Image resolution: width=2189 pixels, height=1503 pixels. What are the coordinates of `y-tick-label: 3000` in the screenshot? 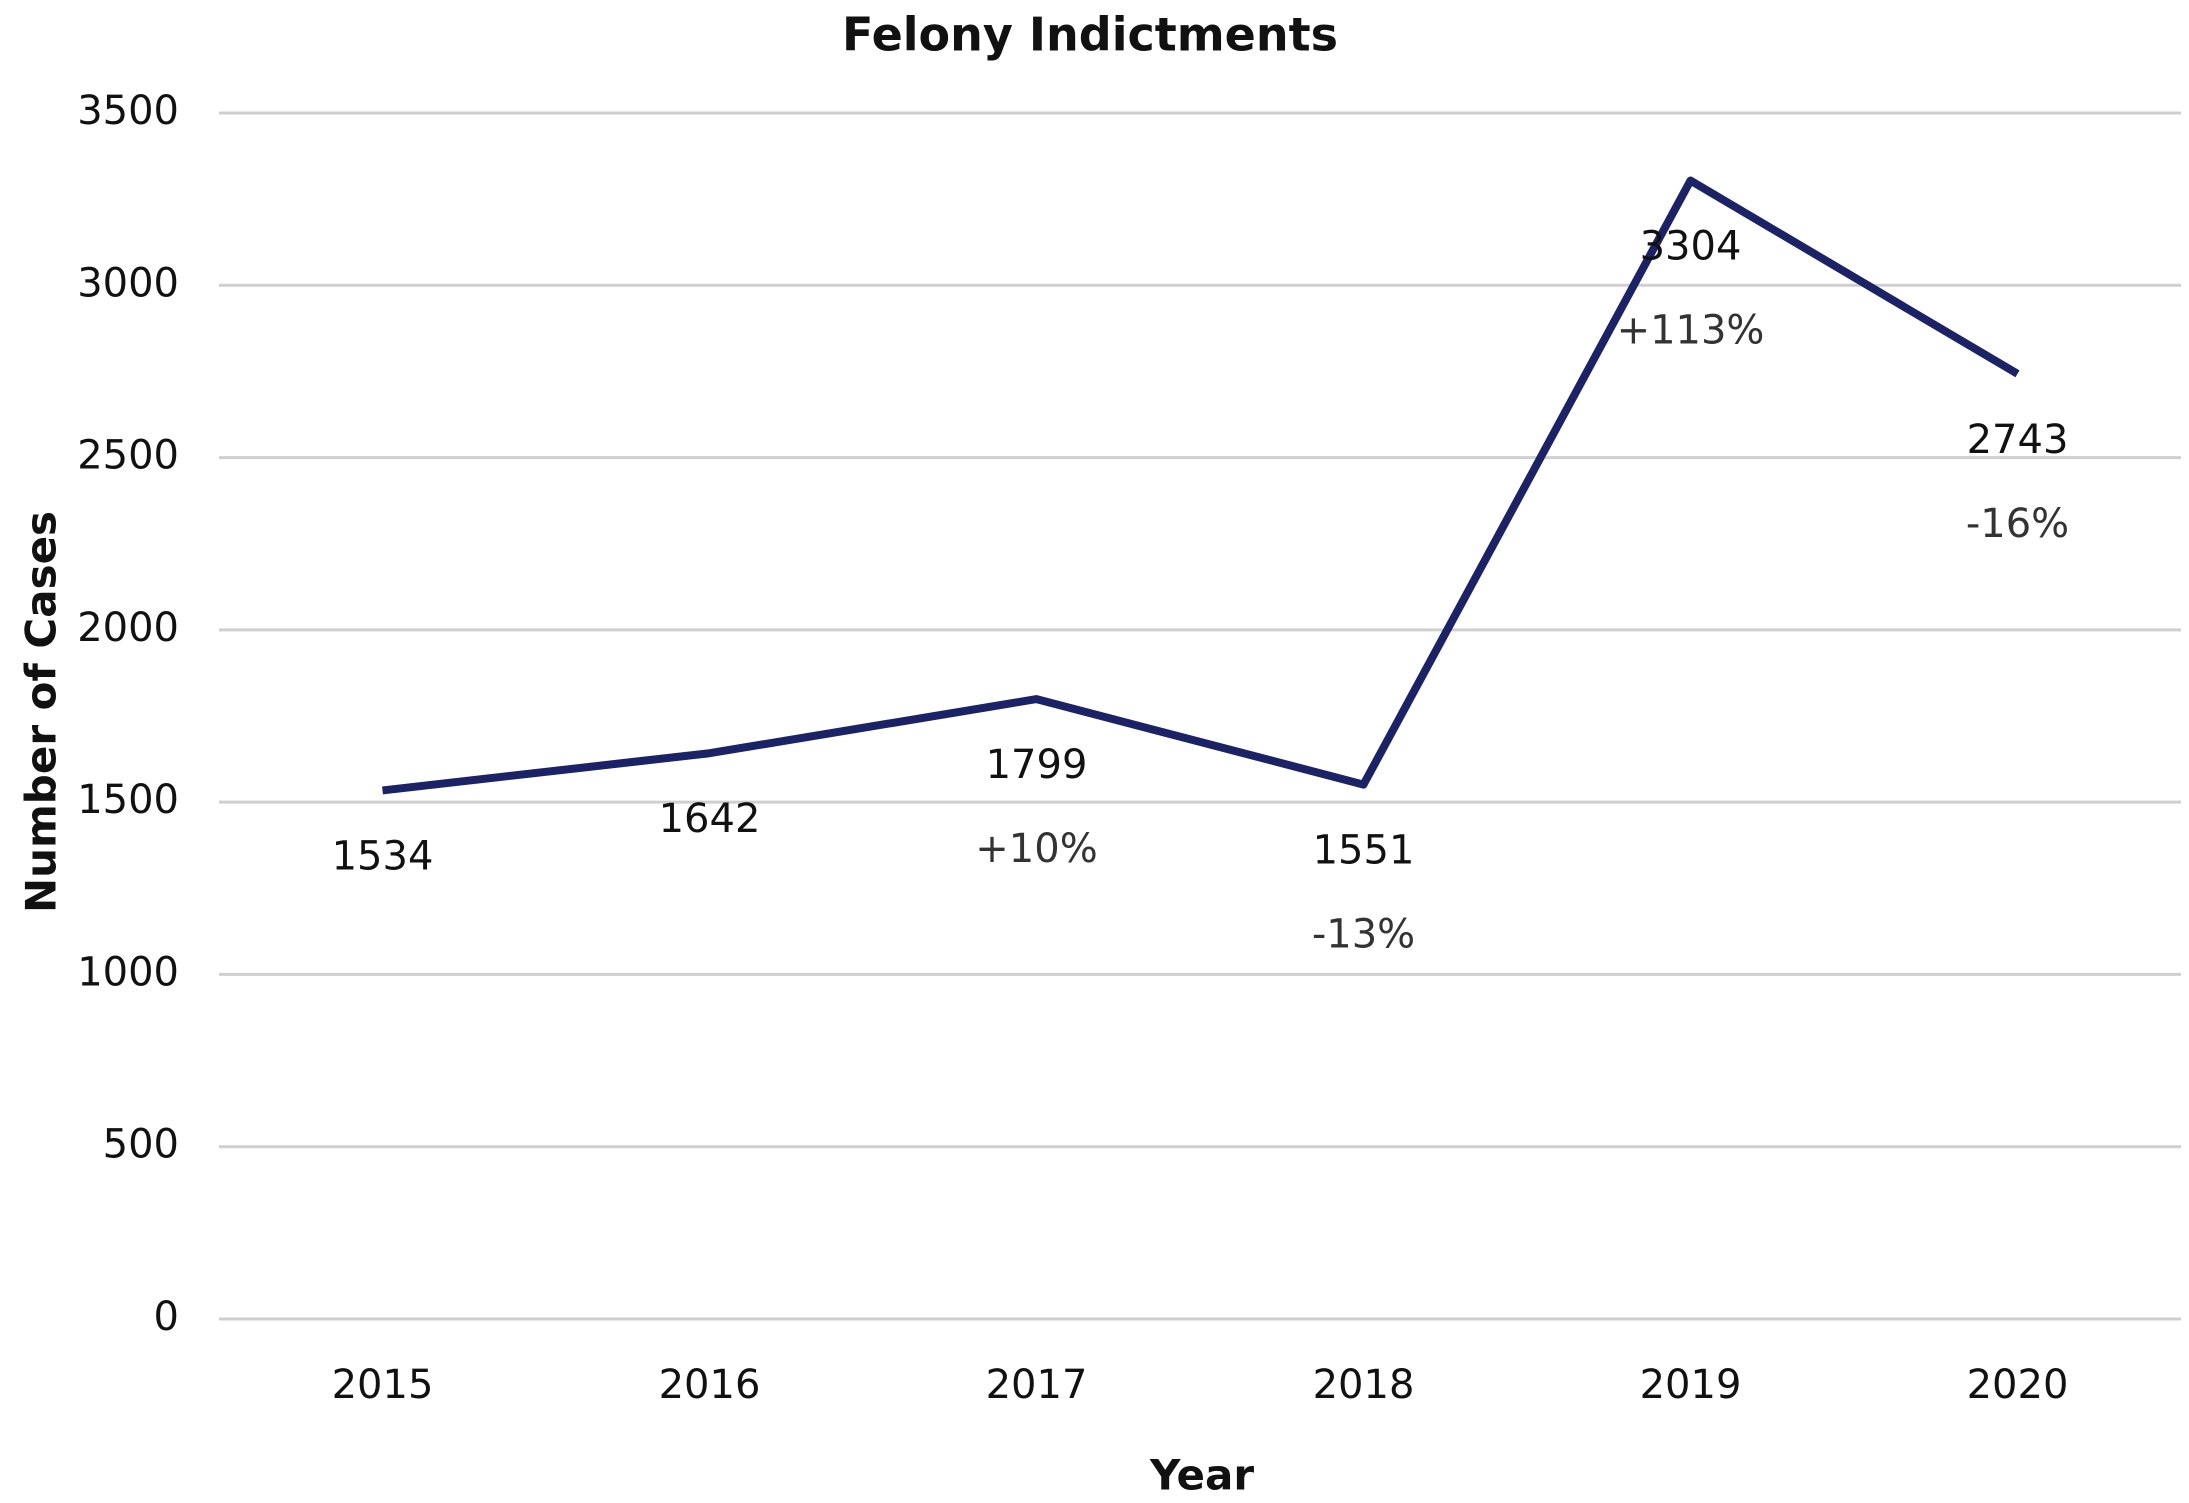 It's located at (128, 283).